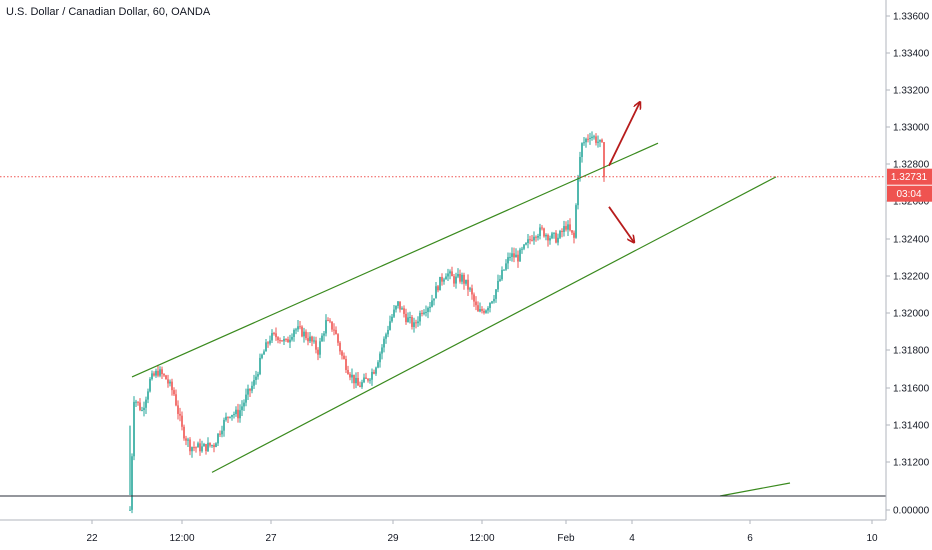 The image size is (932, 550). Describe the element at coordinates (482, 532) in the screenshot. I see `time-axis: 22 12:00 27 29 12:00 Feb 4 6 10` at that location.